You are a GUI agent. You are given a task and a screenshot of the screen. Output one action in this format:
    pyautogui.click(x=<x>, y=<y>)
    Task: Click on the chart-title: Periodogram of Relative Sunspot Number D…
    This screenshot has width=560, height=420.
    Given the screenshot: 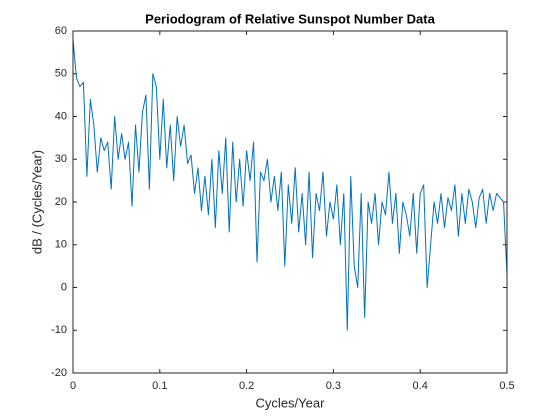 What is the action you would take?
    pyautogui.click(x=290, y=18)
    